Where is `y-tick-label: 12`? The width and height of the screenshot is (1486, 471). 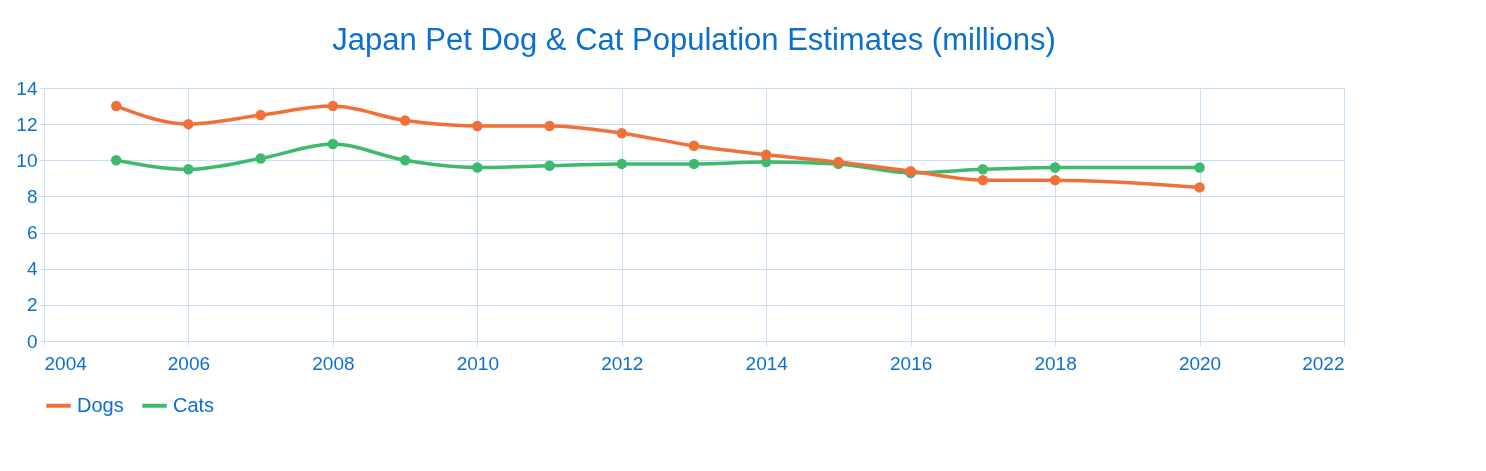 y-tick-label: 12 is located at coordinates (27, 124).